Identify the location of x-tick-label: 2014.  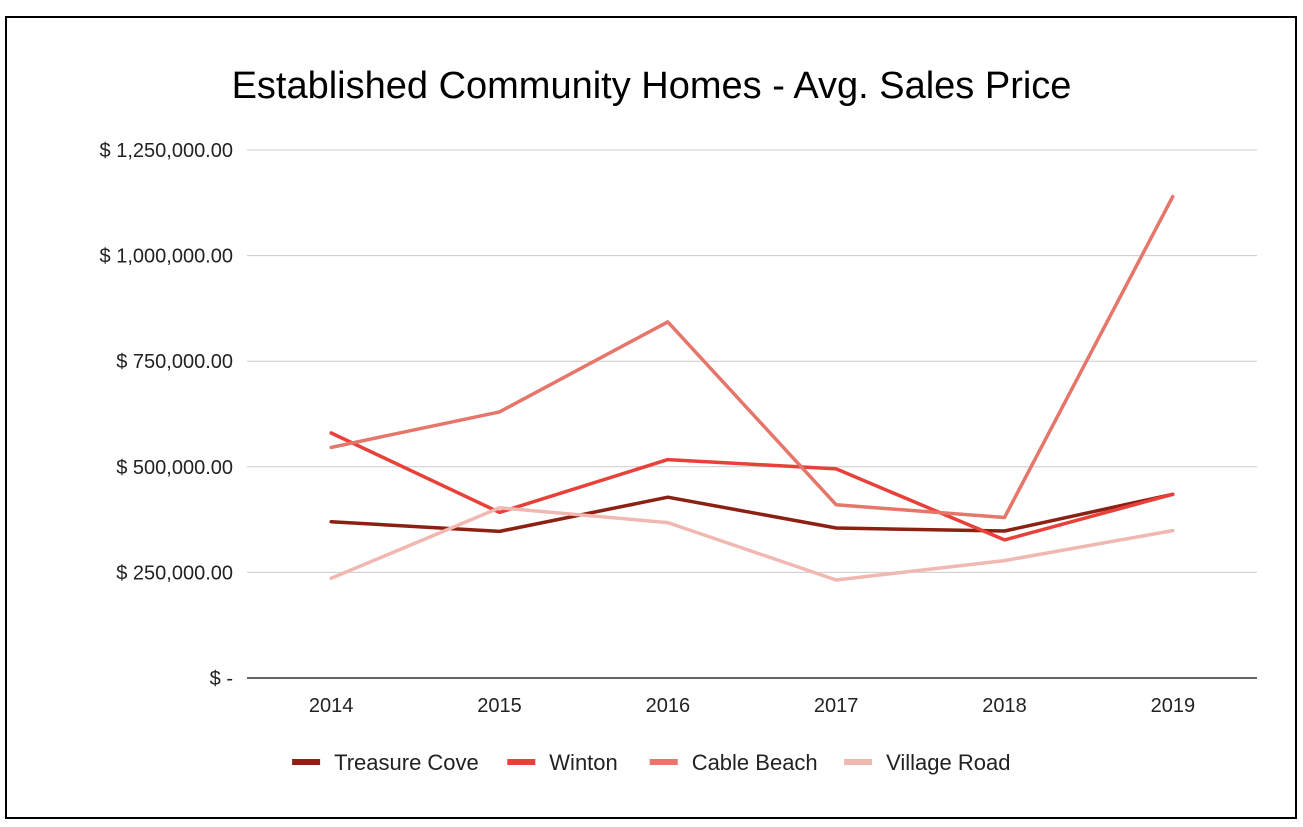
(331, 706).